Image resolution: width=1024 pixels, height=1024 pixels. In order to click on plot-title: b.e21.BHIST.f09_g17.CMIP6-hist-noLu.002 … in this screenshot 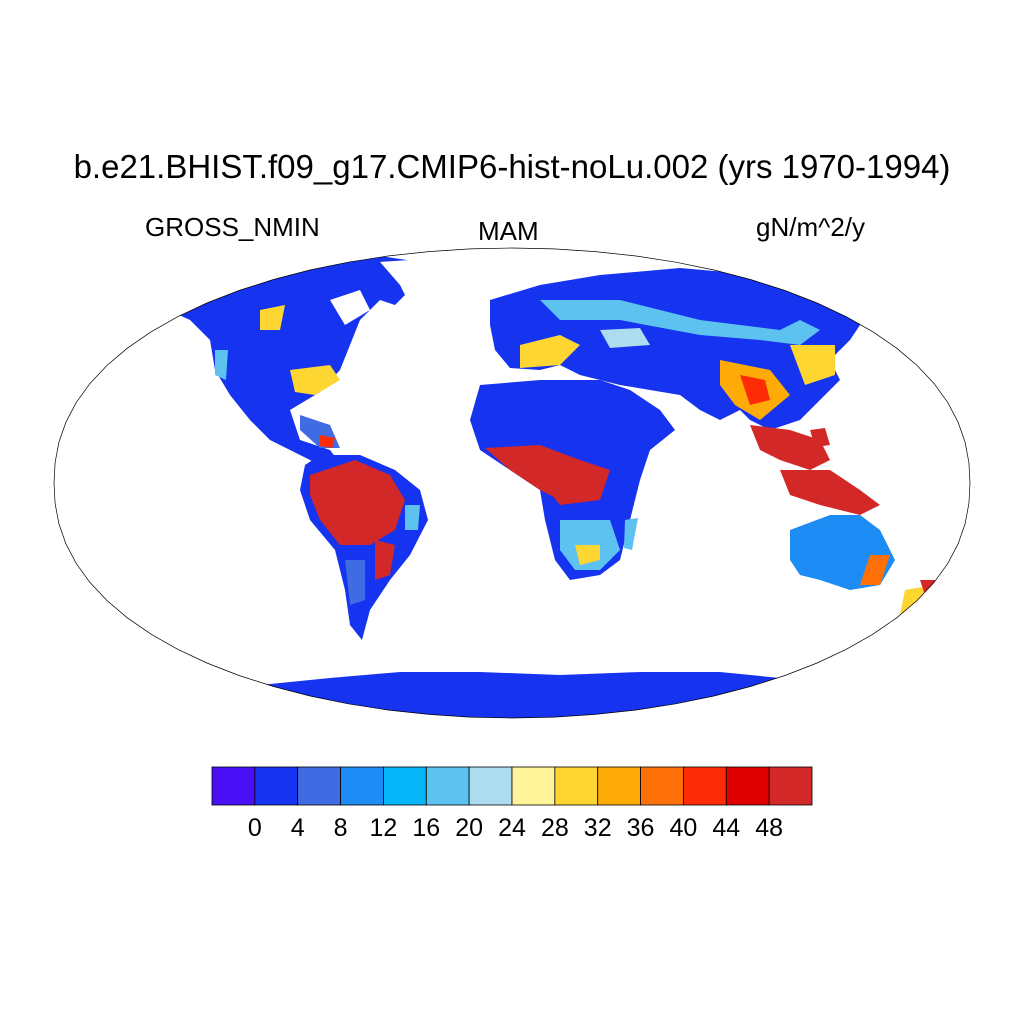, I will do `click(512, 166)`.